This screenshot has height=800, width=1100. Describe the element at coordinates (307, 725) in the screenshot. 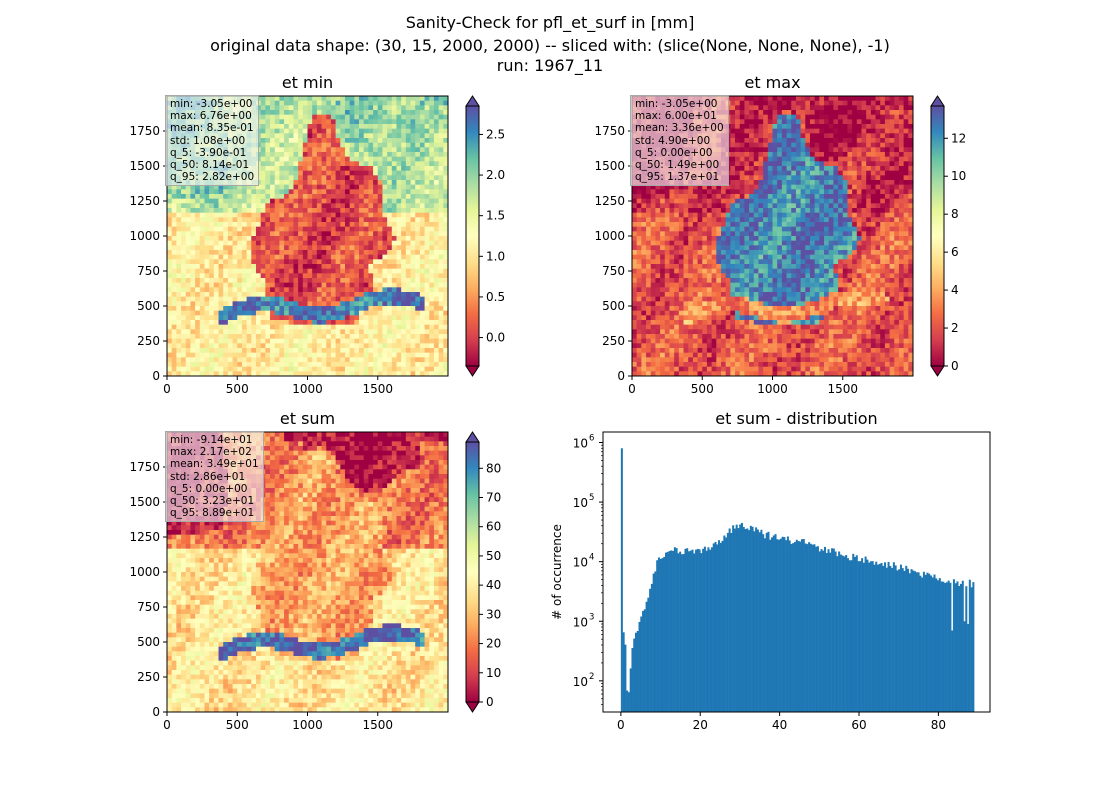

I see `x-tick-label: 1000` at that location.